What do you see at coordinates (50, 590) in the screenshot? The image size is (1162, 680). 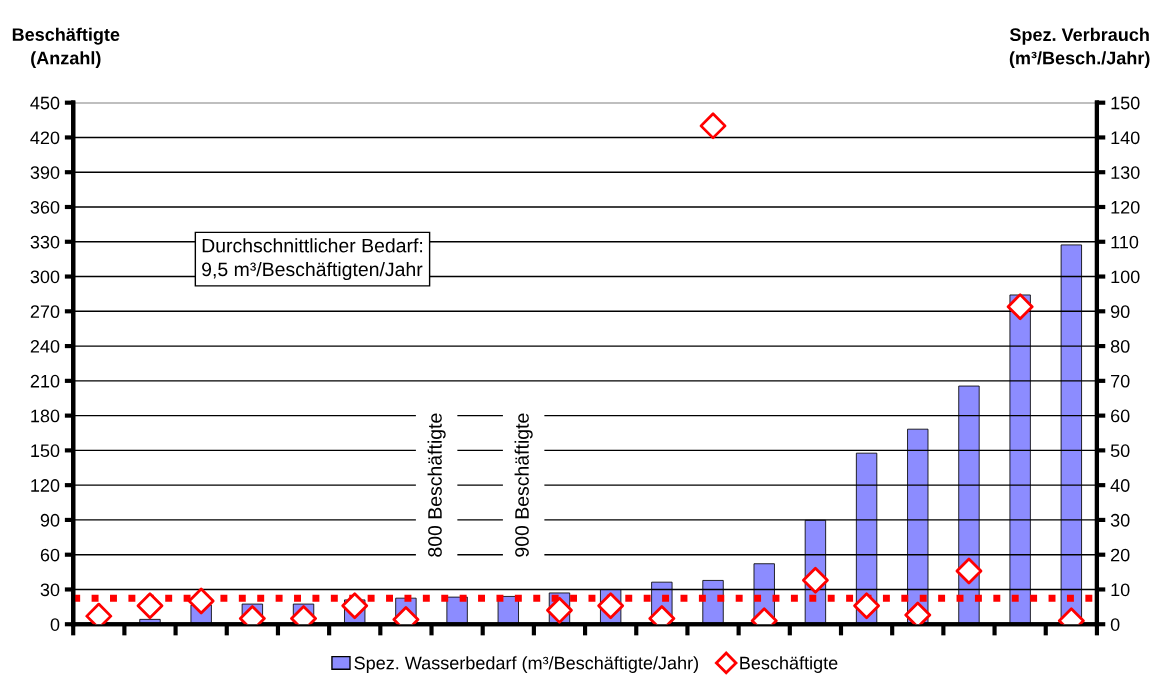 I see `y-tick-label: 30` at bounding box center [50, 590].